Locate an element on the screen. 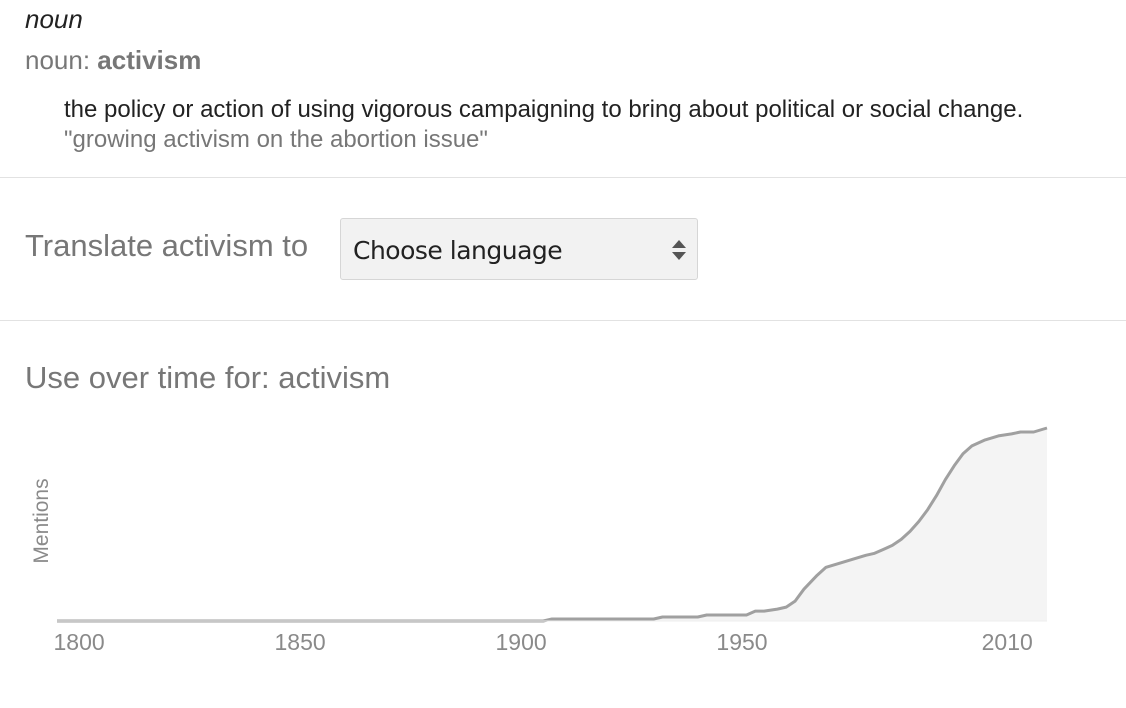 The image size is (1126, 708). usage-chart-title: Use over time for: activism is located at coordinates (208, 377).